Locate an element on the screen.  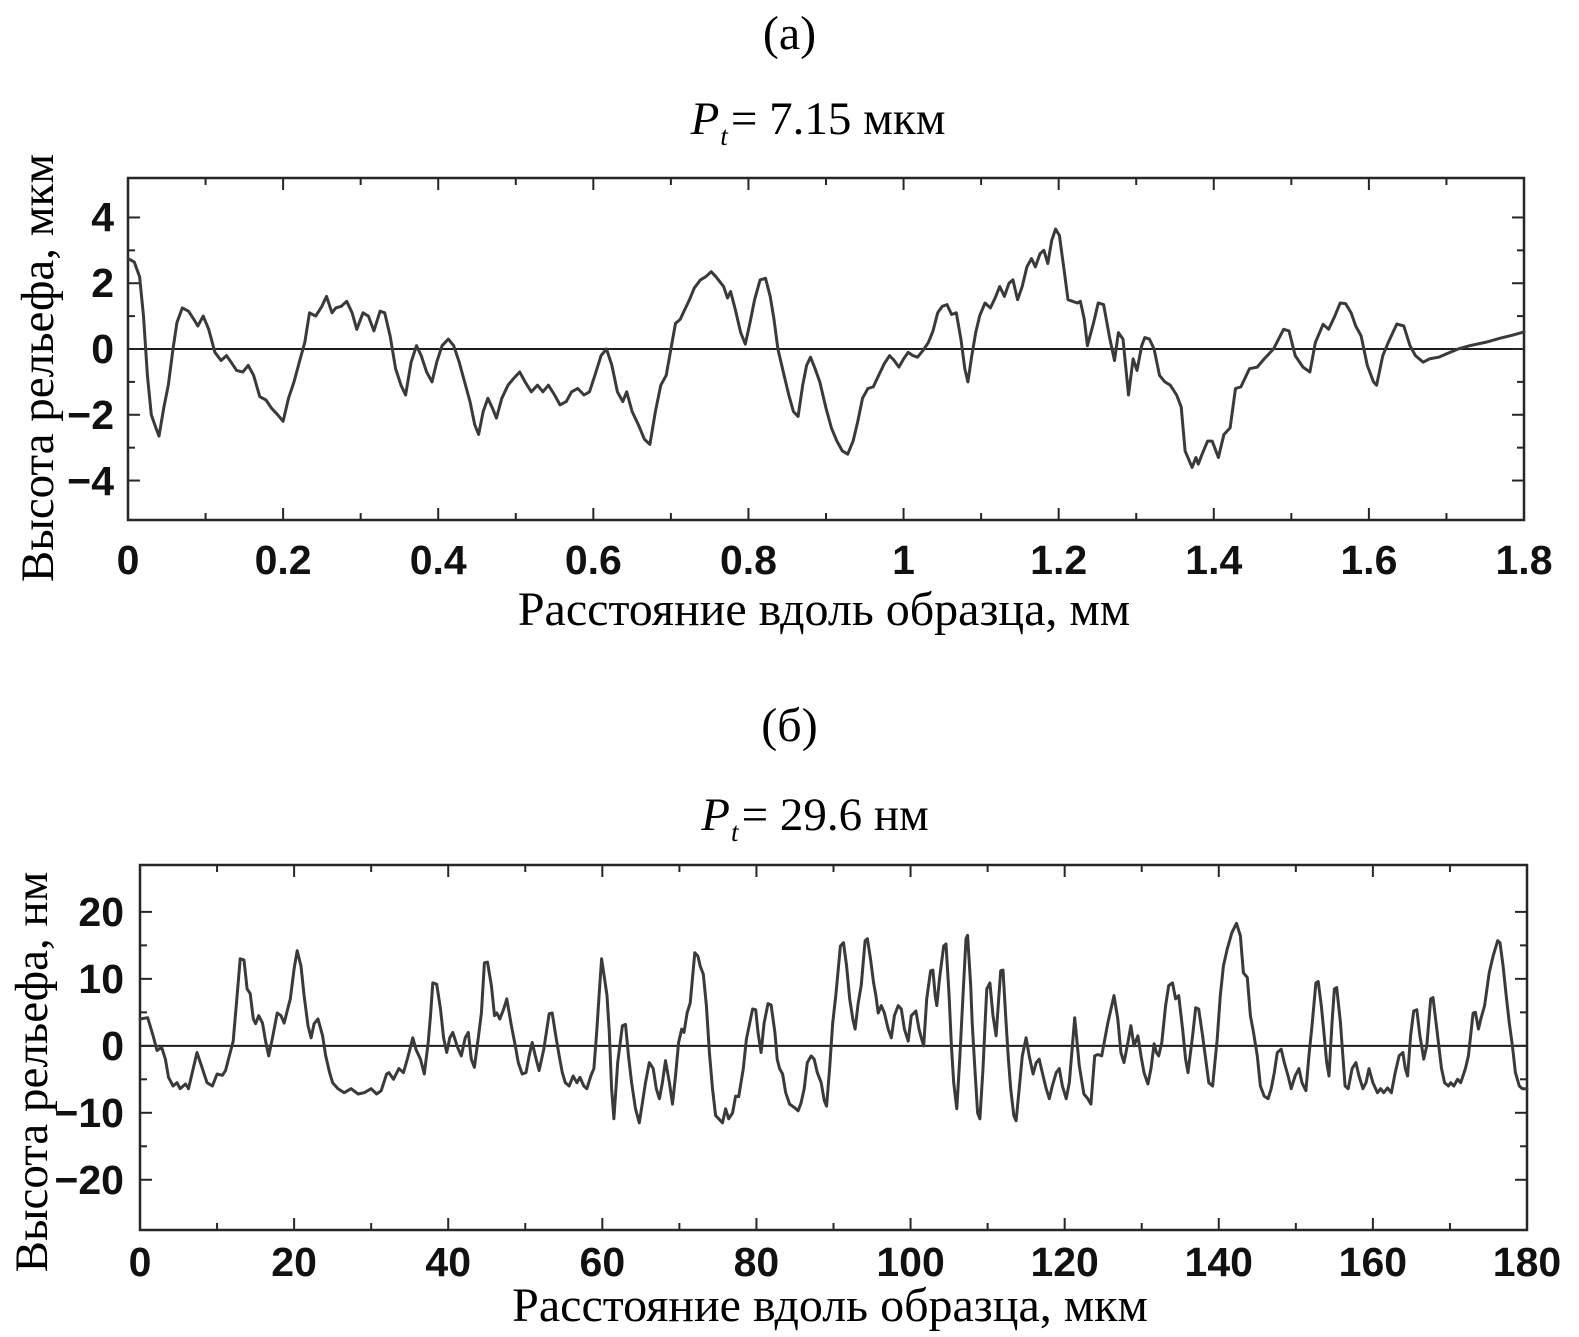
chart-b-x-tick-label: 160 is located at coordinates (1373, 1262).